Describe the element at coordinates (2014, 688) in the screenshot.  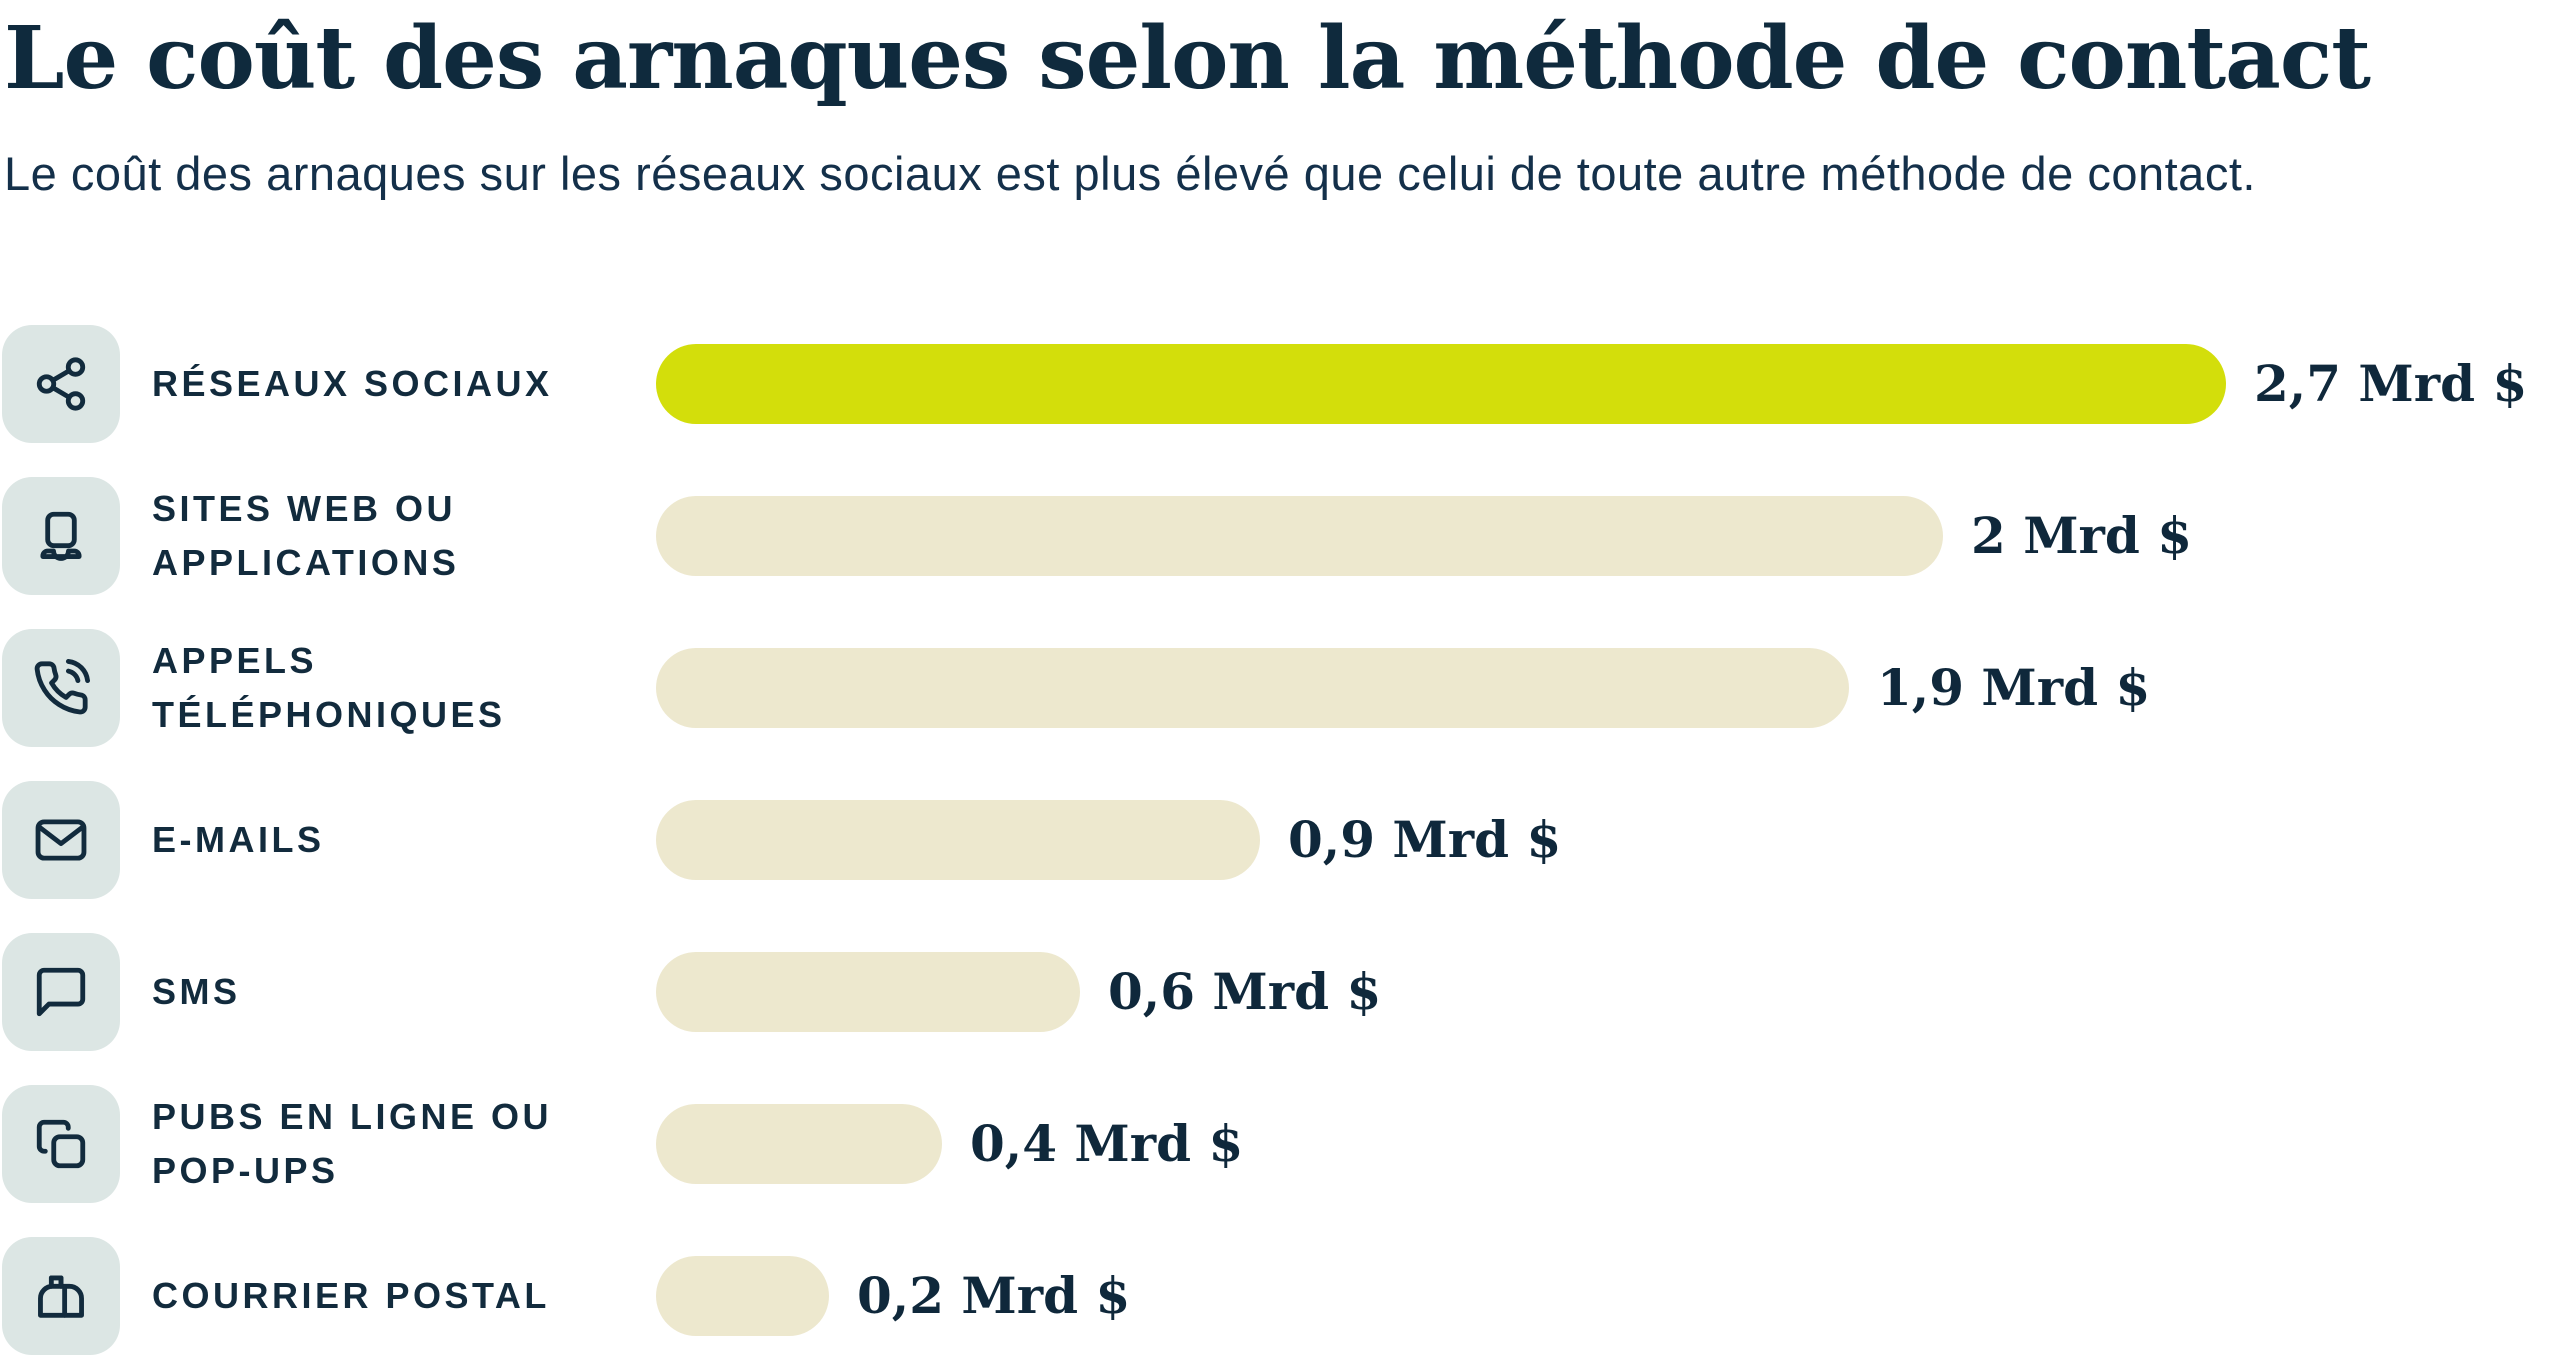
I see `value-label: 1,9 Mrd $` at that location.